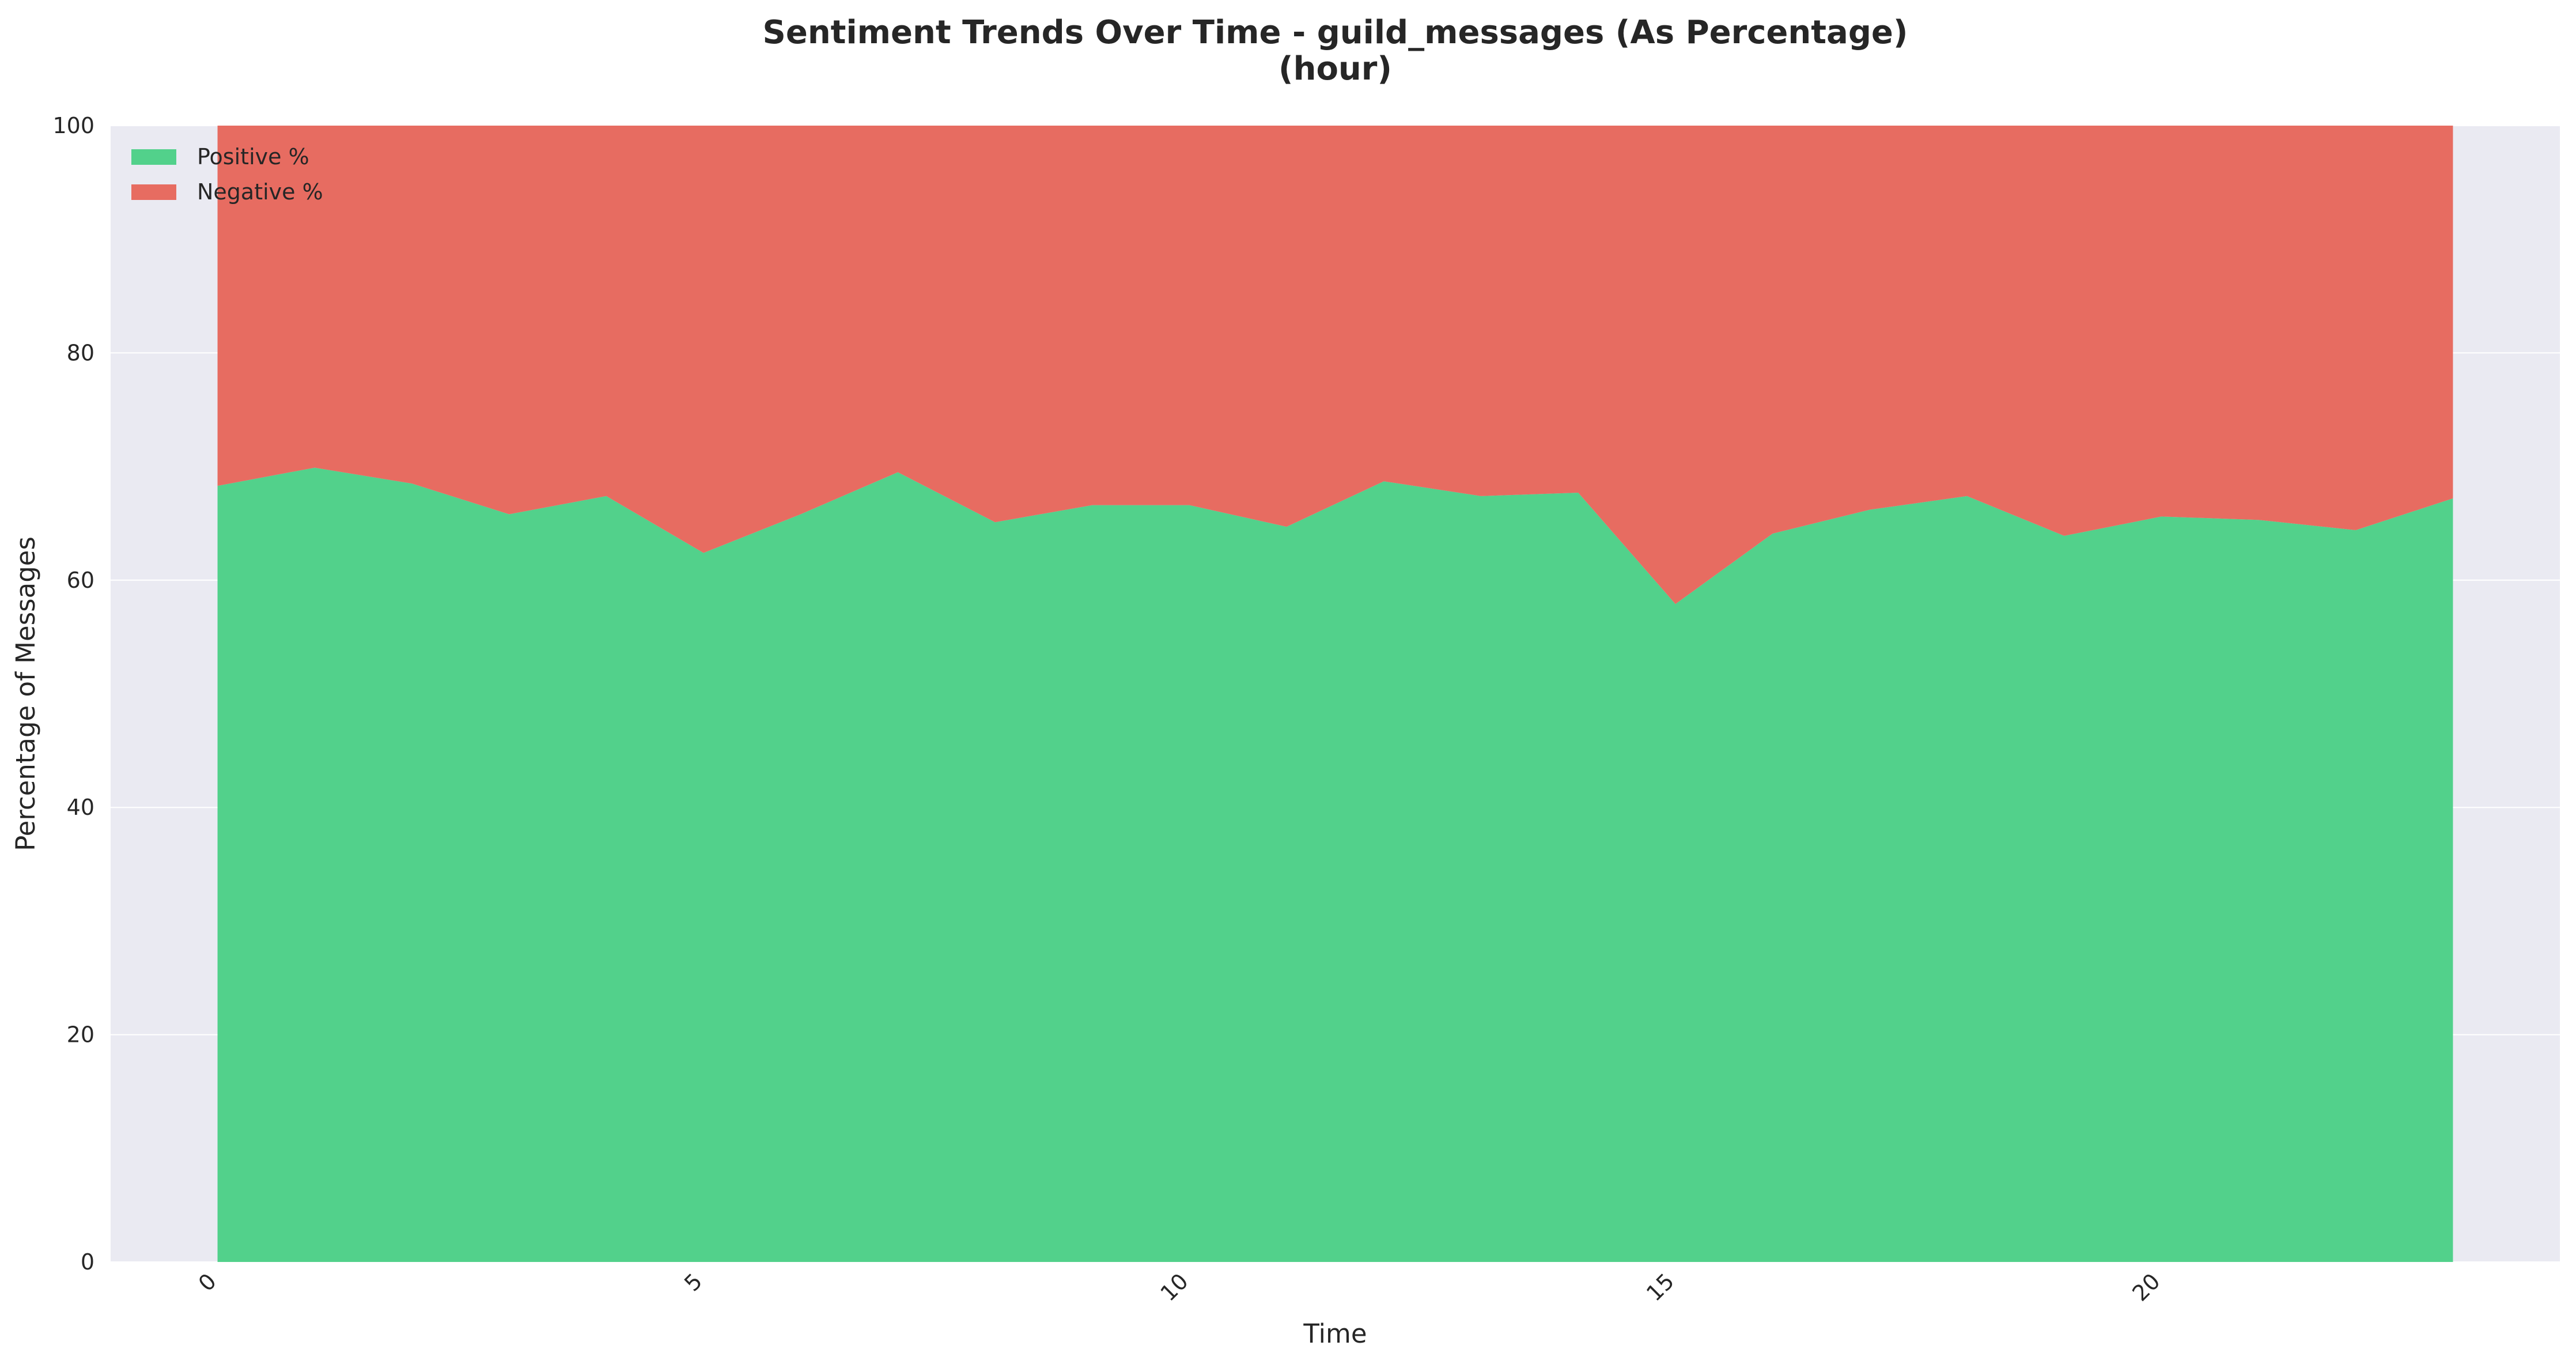 Image resolution: width=2576 pixels, height=1368 pixels. Describe the element at coordinates (153, 157) in the screenshot. I see `legend-swatch-positive` at that location.